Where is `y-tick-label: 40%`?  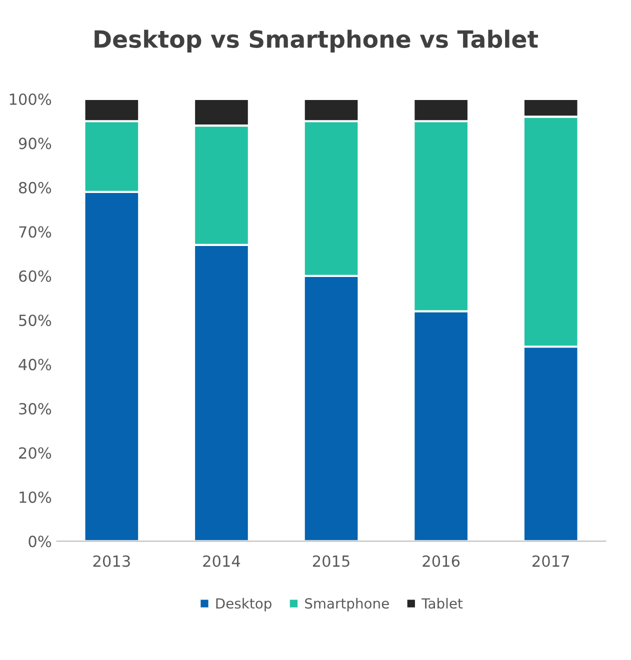
y-tick-label: 40% is located at coordinates (35, 364).